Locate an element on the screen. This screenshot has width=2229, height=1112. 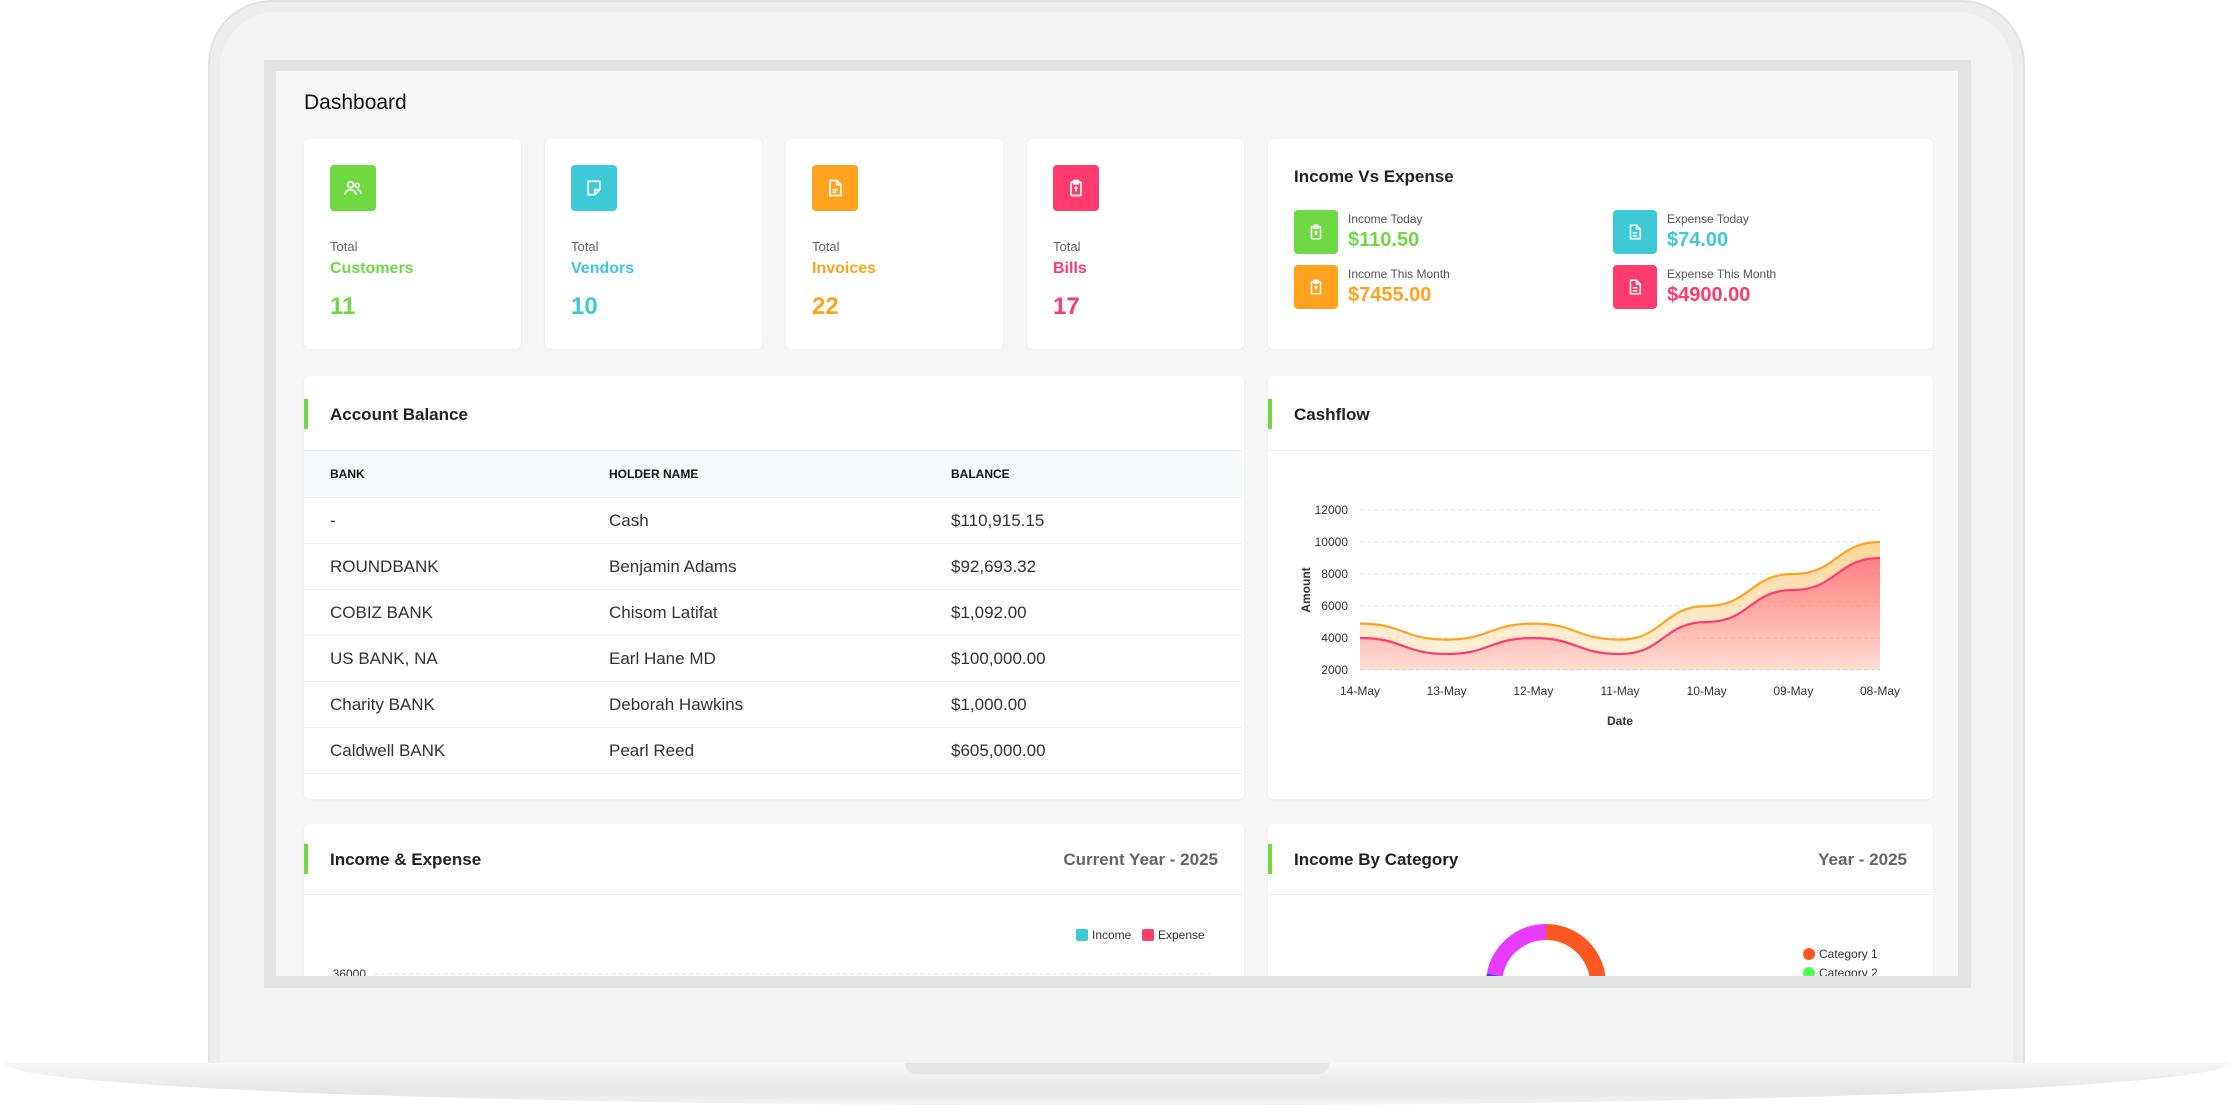
x-tick-label: 11-May is located at coordinates (1619, 691).